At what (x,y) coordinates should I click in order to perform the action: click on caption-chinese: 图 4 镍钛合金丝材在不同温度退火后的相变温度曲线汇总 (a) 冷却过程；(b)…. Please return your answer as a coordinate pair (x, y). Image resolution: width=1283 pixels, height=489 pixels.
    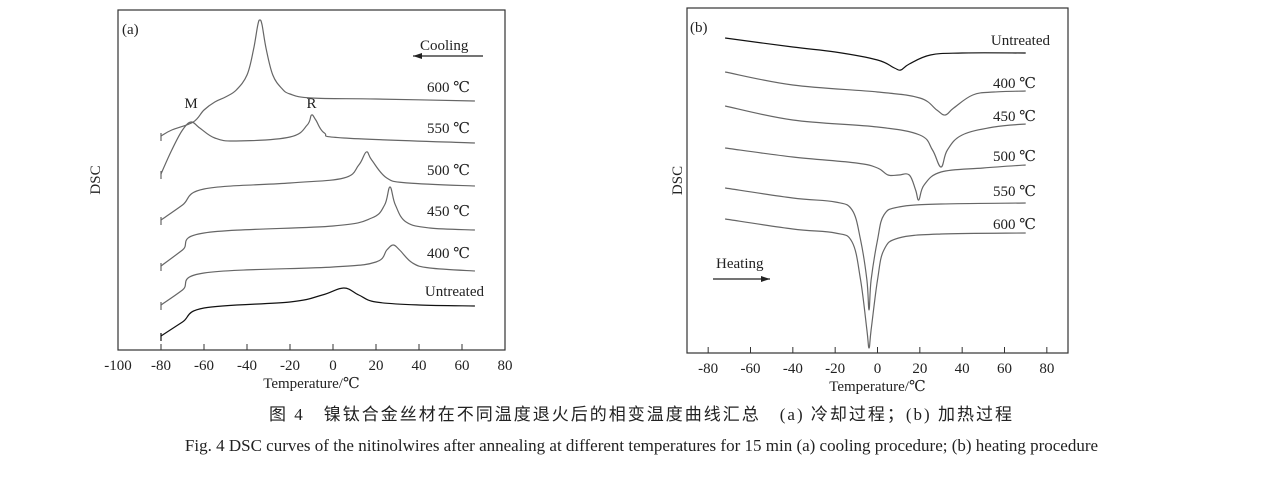
    Looking at the image, I should click on (641, 414).